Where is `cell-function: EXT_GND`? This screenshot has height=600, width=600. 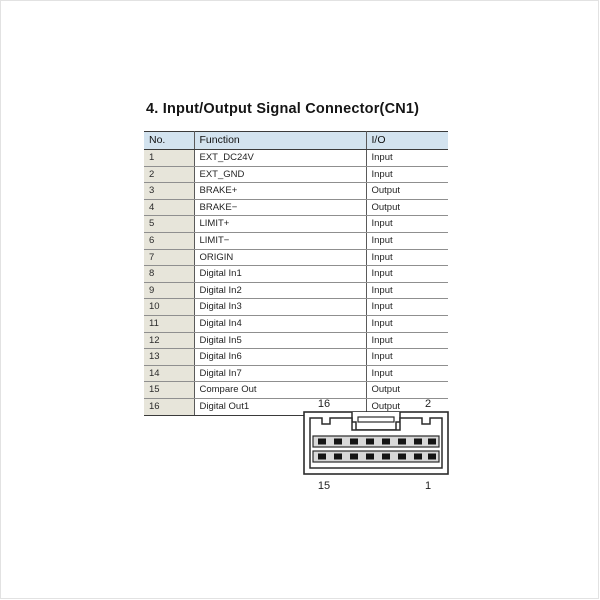
cell-function: EXT_GND is located at coordinates (280, 175).